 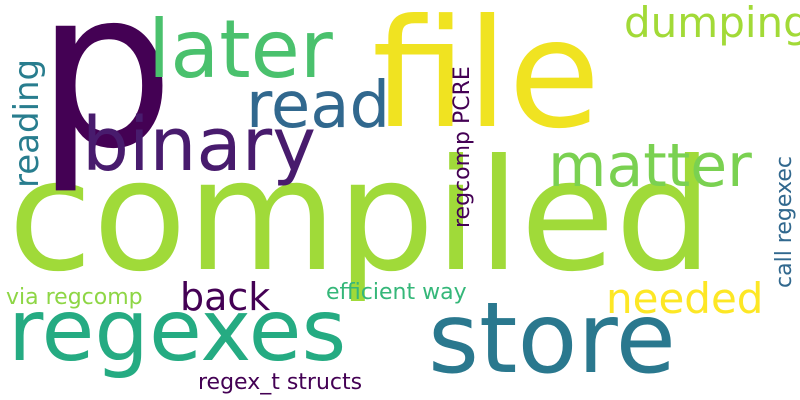 I want to click on word-read: read, so click(x=318, y=106).